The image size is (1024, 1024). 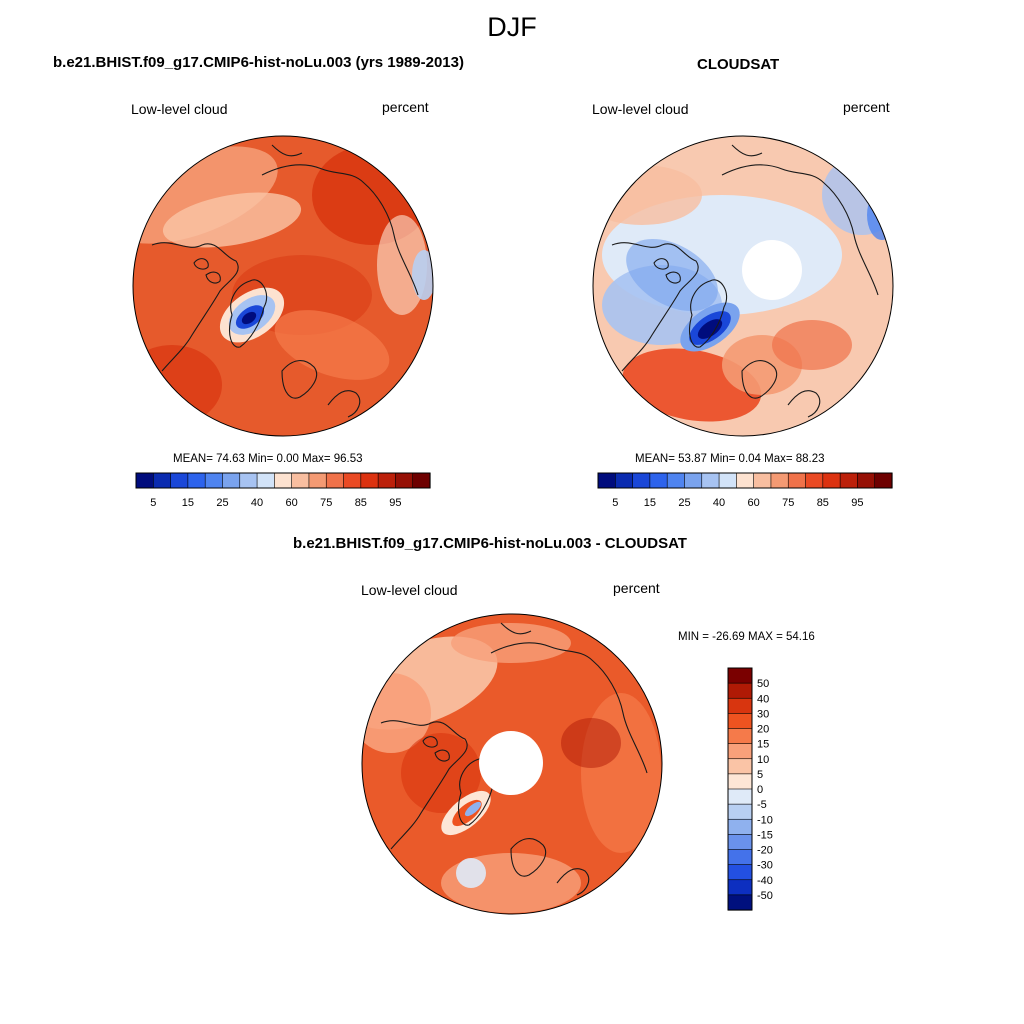 I want to click on panel2-colorbar: 5 15 25 40 60 75 85 95, so click(x=745, y=490).